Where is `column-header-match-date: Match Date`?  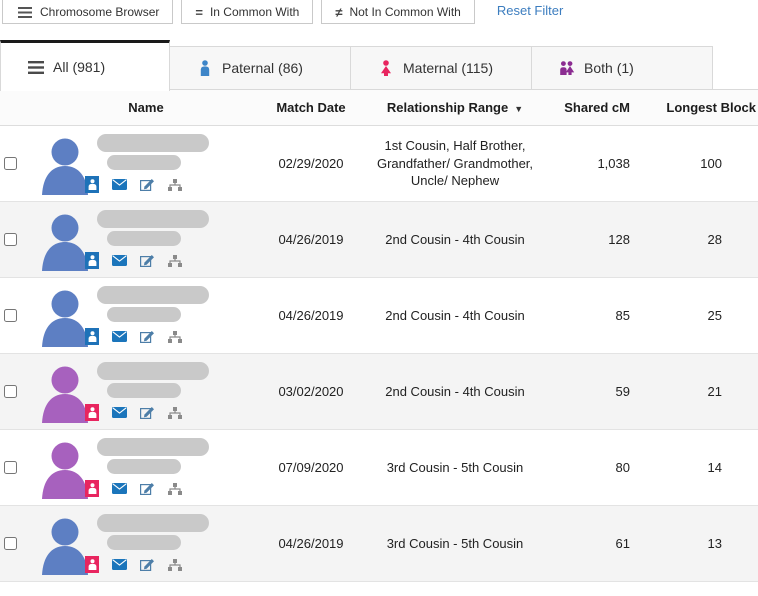 column-header-match-date: Match Date is located at coordinates (311, 107).